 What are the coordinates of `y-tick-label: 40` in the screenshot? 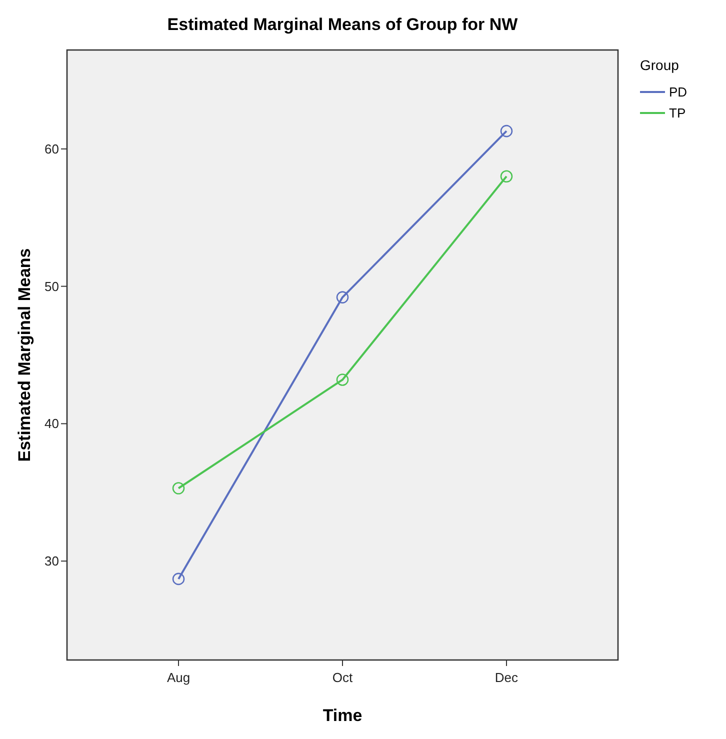 It's located at (51, 424).